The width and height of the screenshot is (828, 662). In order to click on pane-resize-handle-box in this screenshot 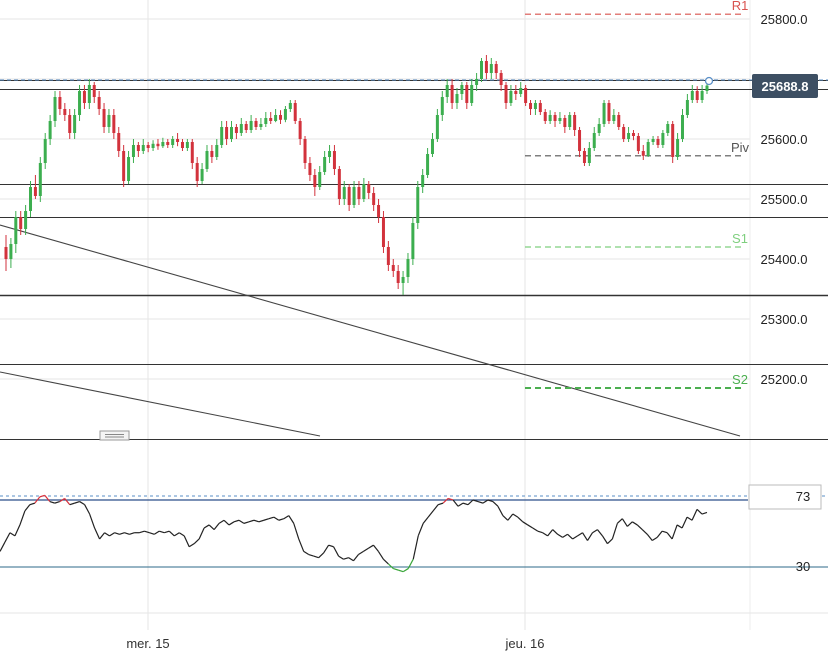, I will do `click(114, 435)`.